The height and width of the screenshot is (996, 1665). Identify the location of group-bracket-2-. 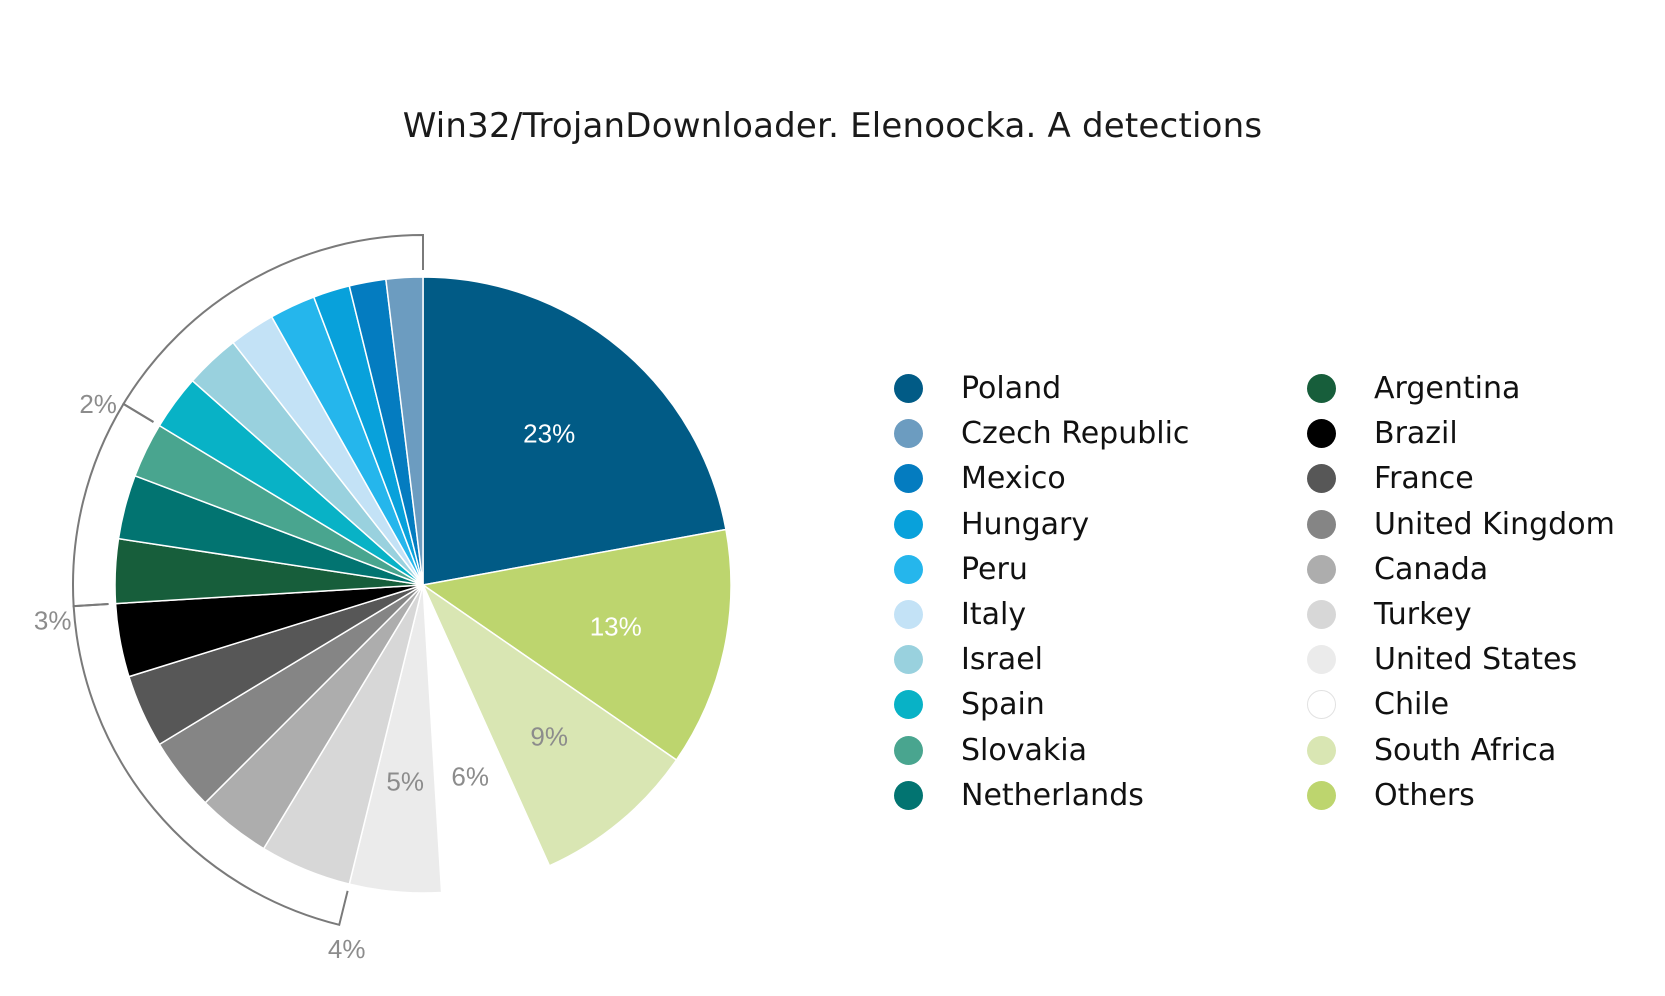
(273, 328).